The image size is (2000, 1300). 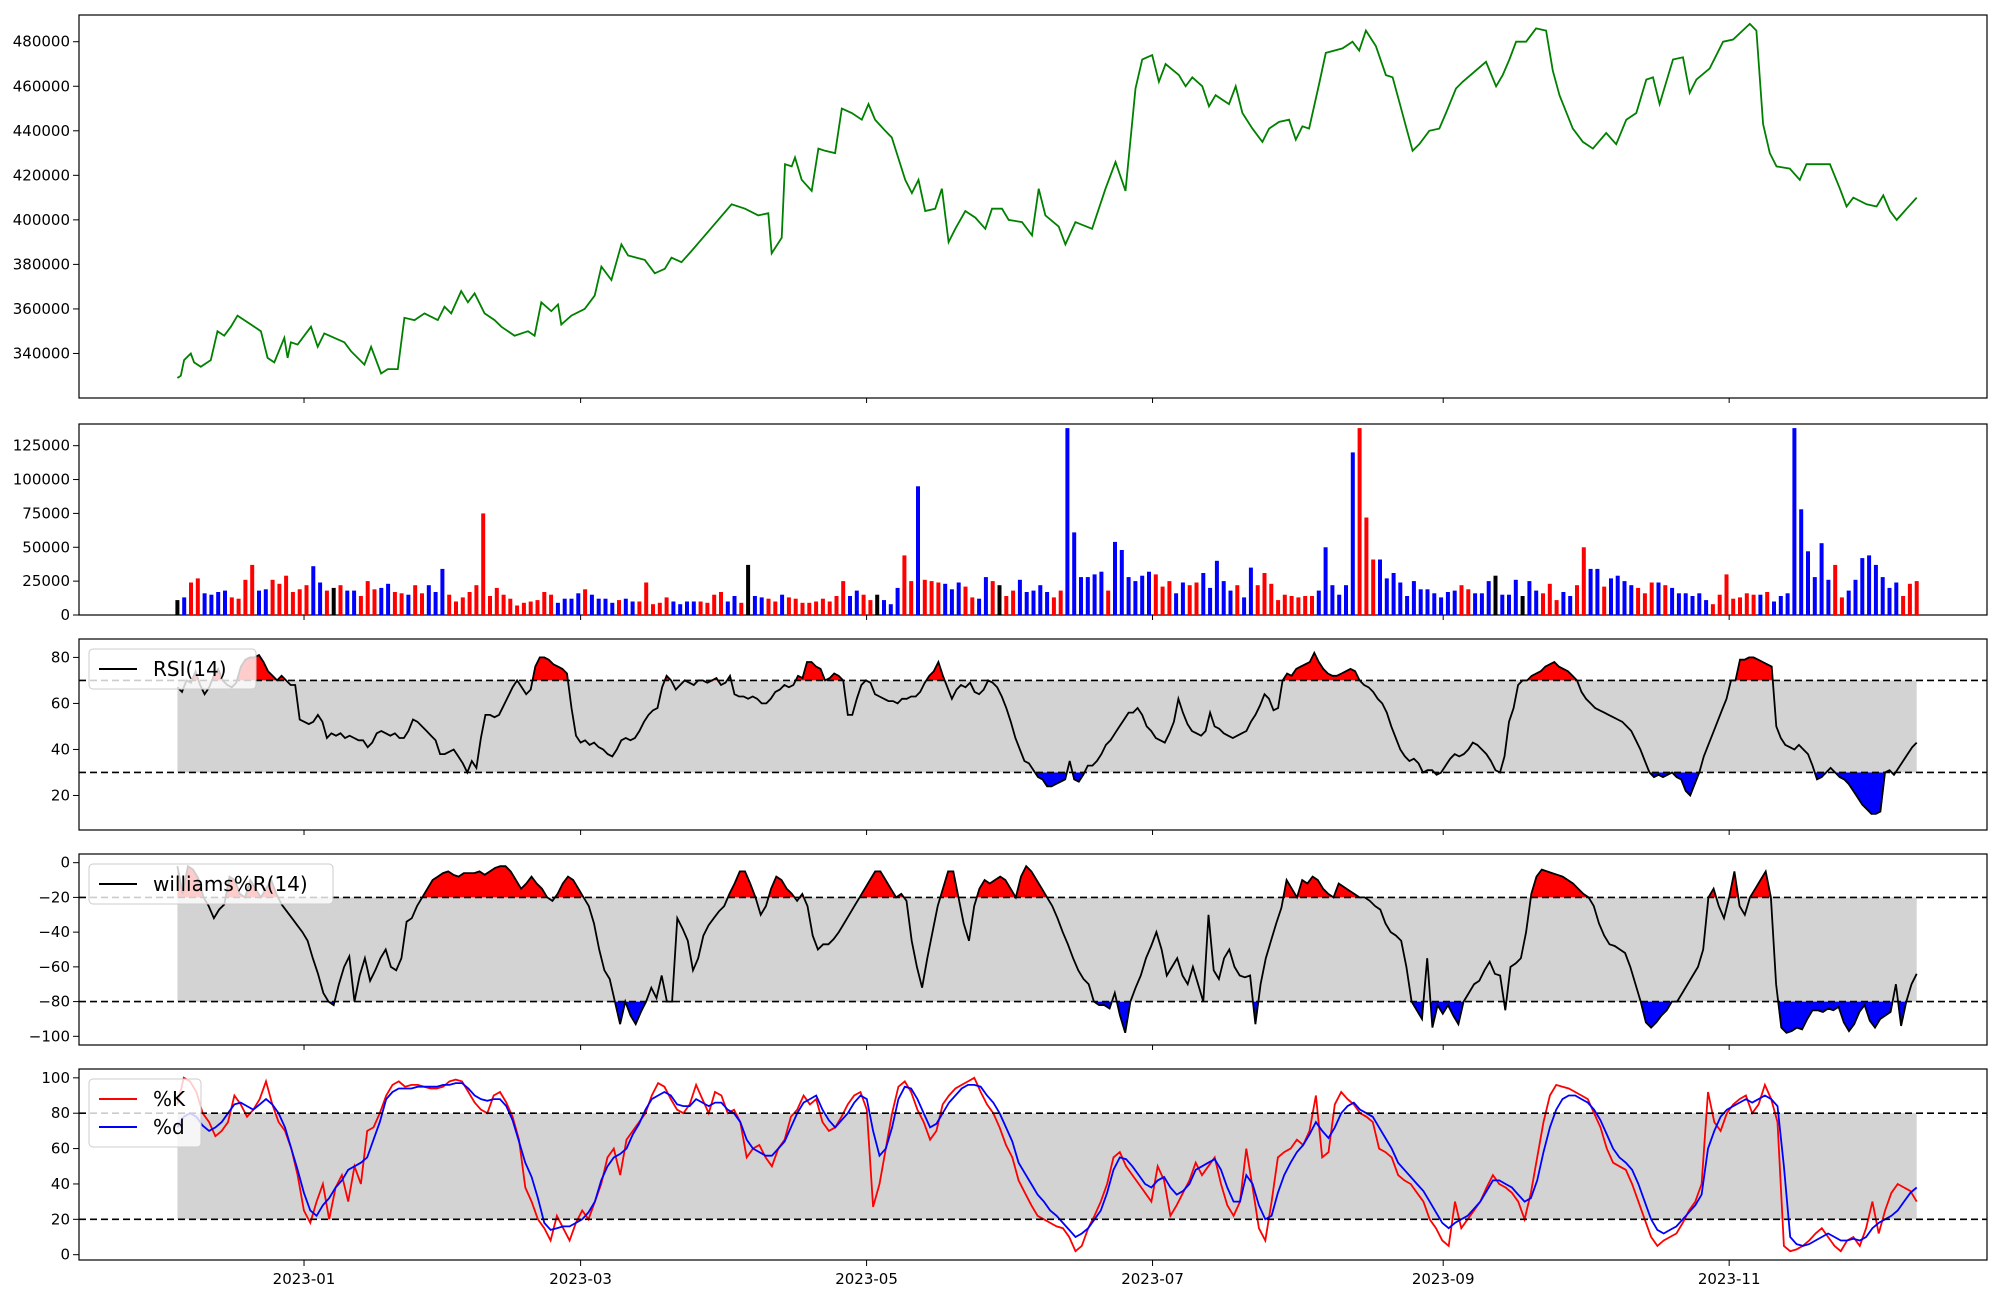 What do you see at coordinates (54, 949) in the screenshot?
I see `williams-y-axis: −100 −80 −60 −40 −20 0` at bounding box center [54, 949].